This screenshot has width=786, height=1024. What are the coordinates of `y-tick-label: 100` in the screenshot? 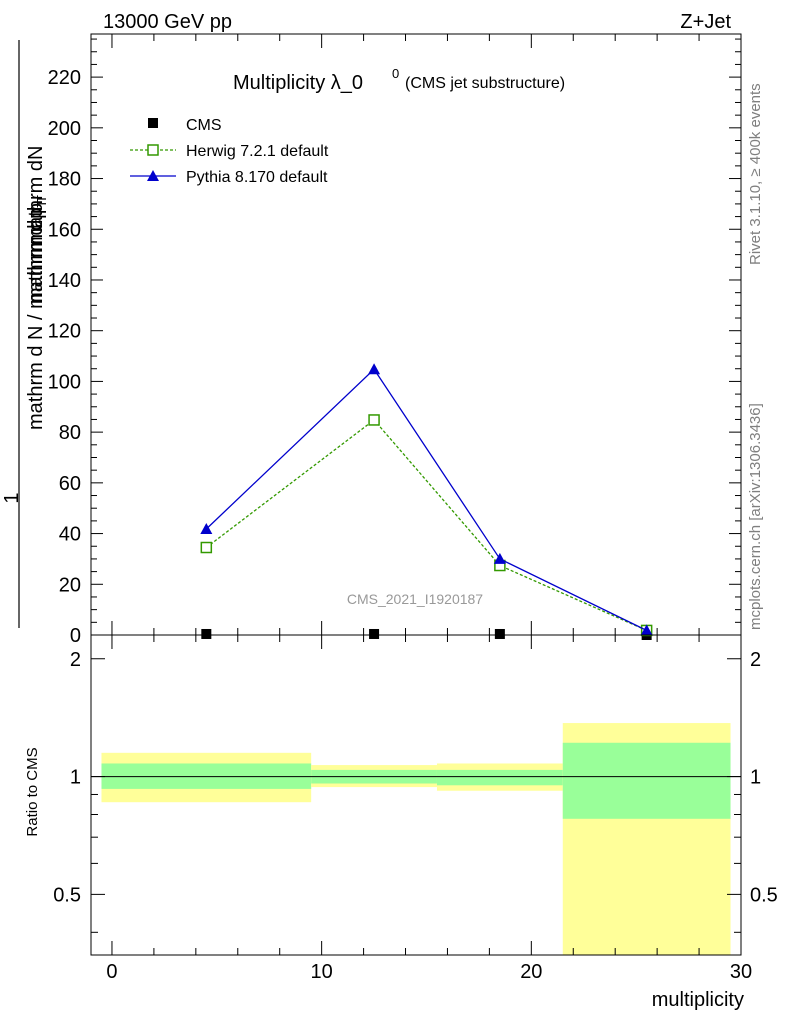 It's located at (64, 382).